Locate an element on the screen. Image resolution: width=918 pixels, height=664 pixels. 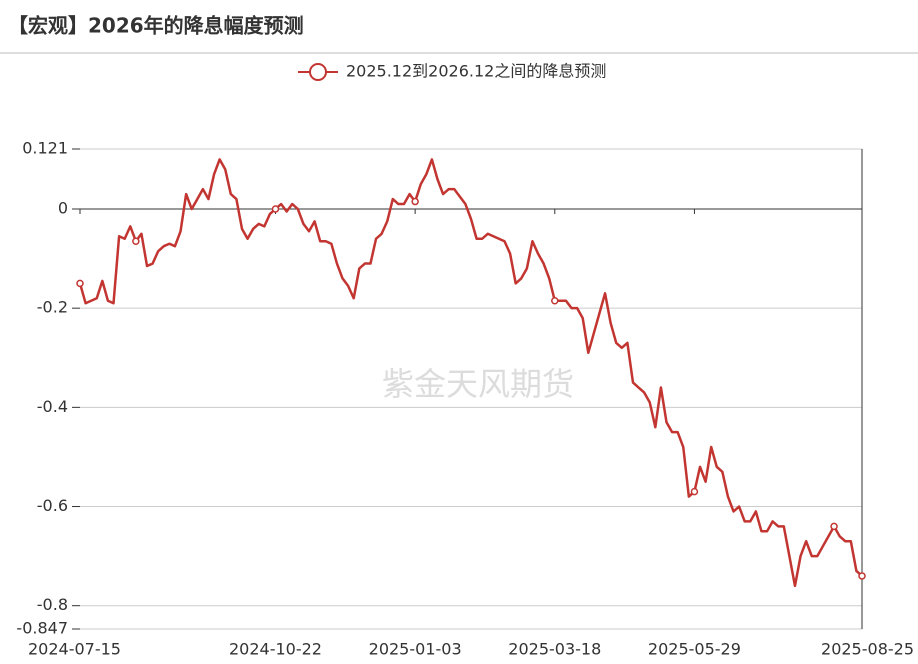
y-tick-label: -0.8 is located at coordinates (52, 604).